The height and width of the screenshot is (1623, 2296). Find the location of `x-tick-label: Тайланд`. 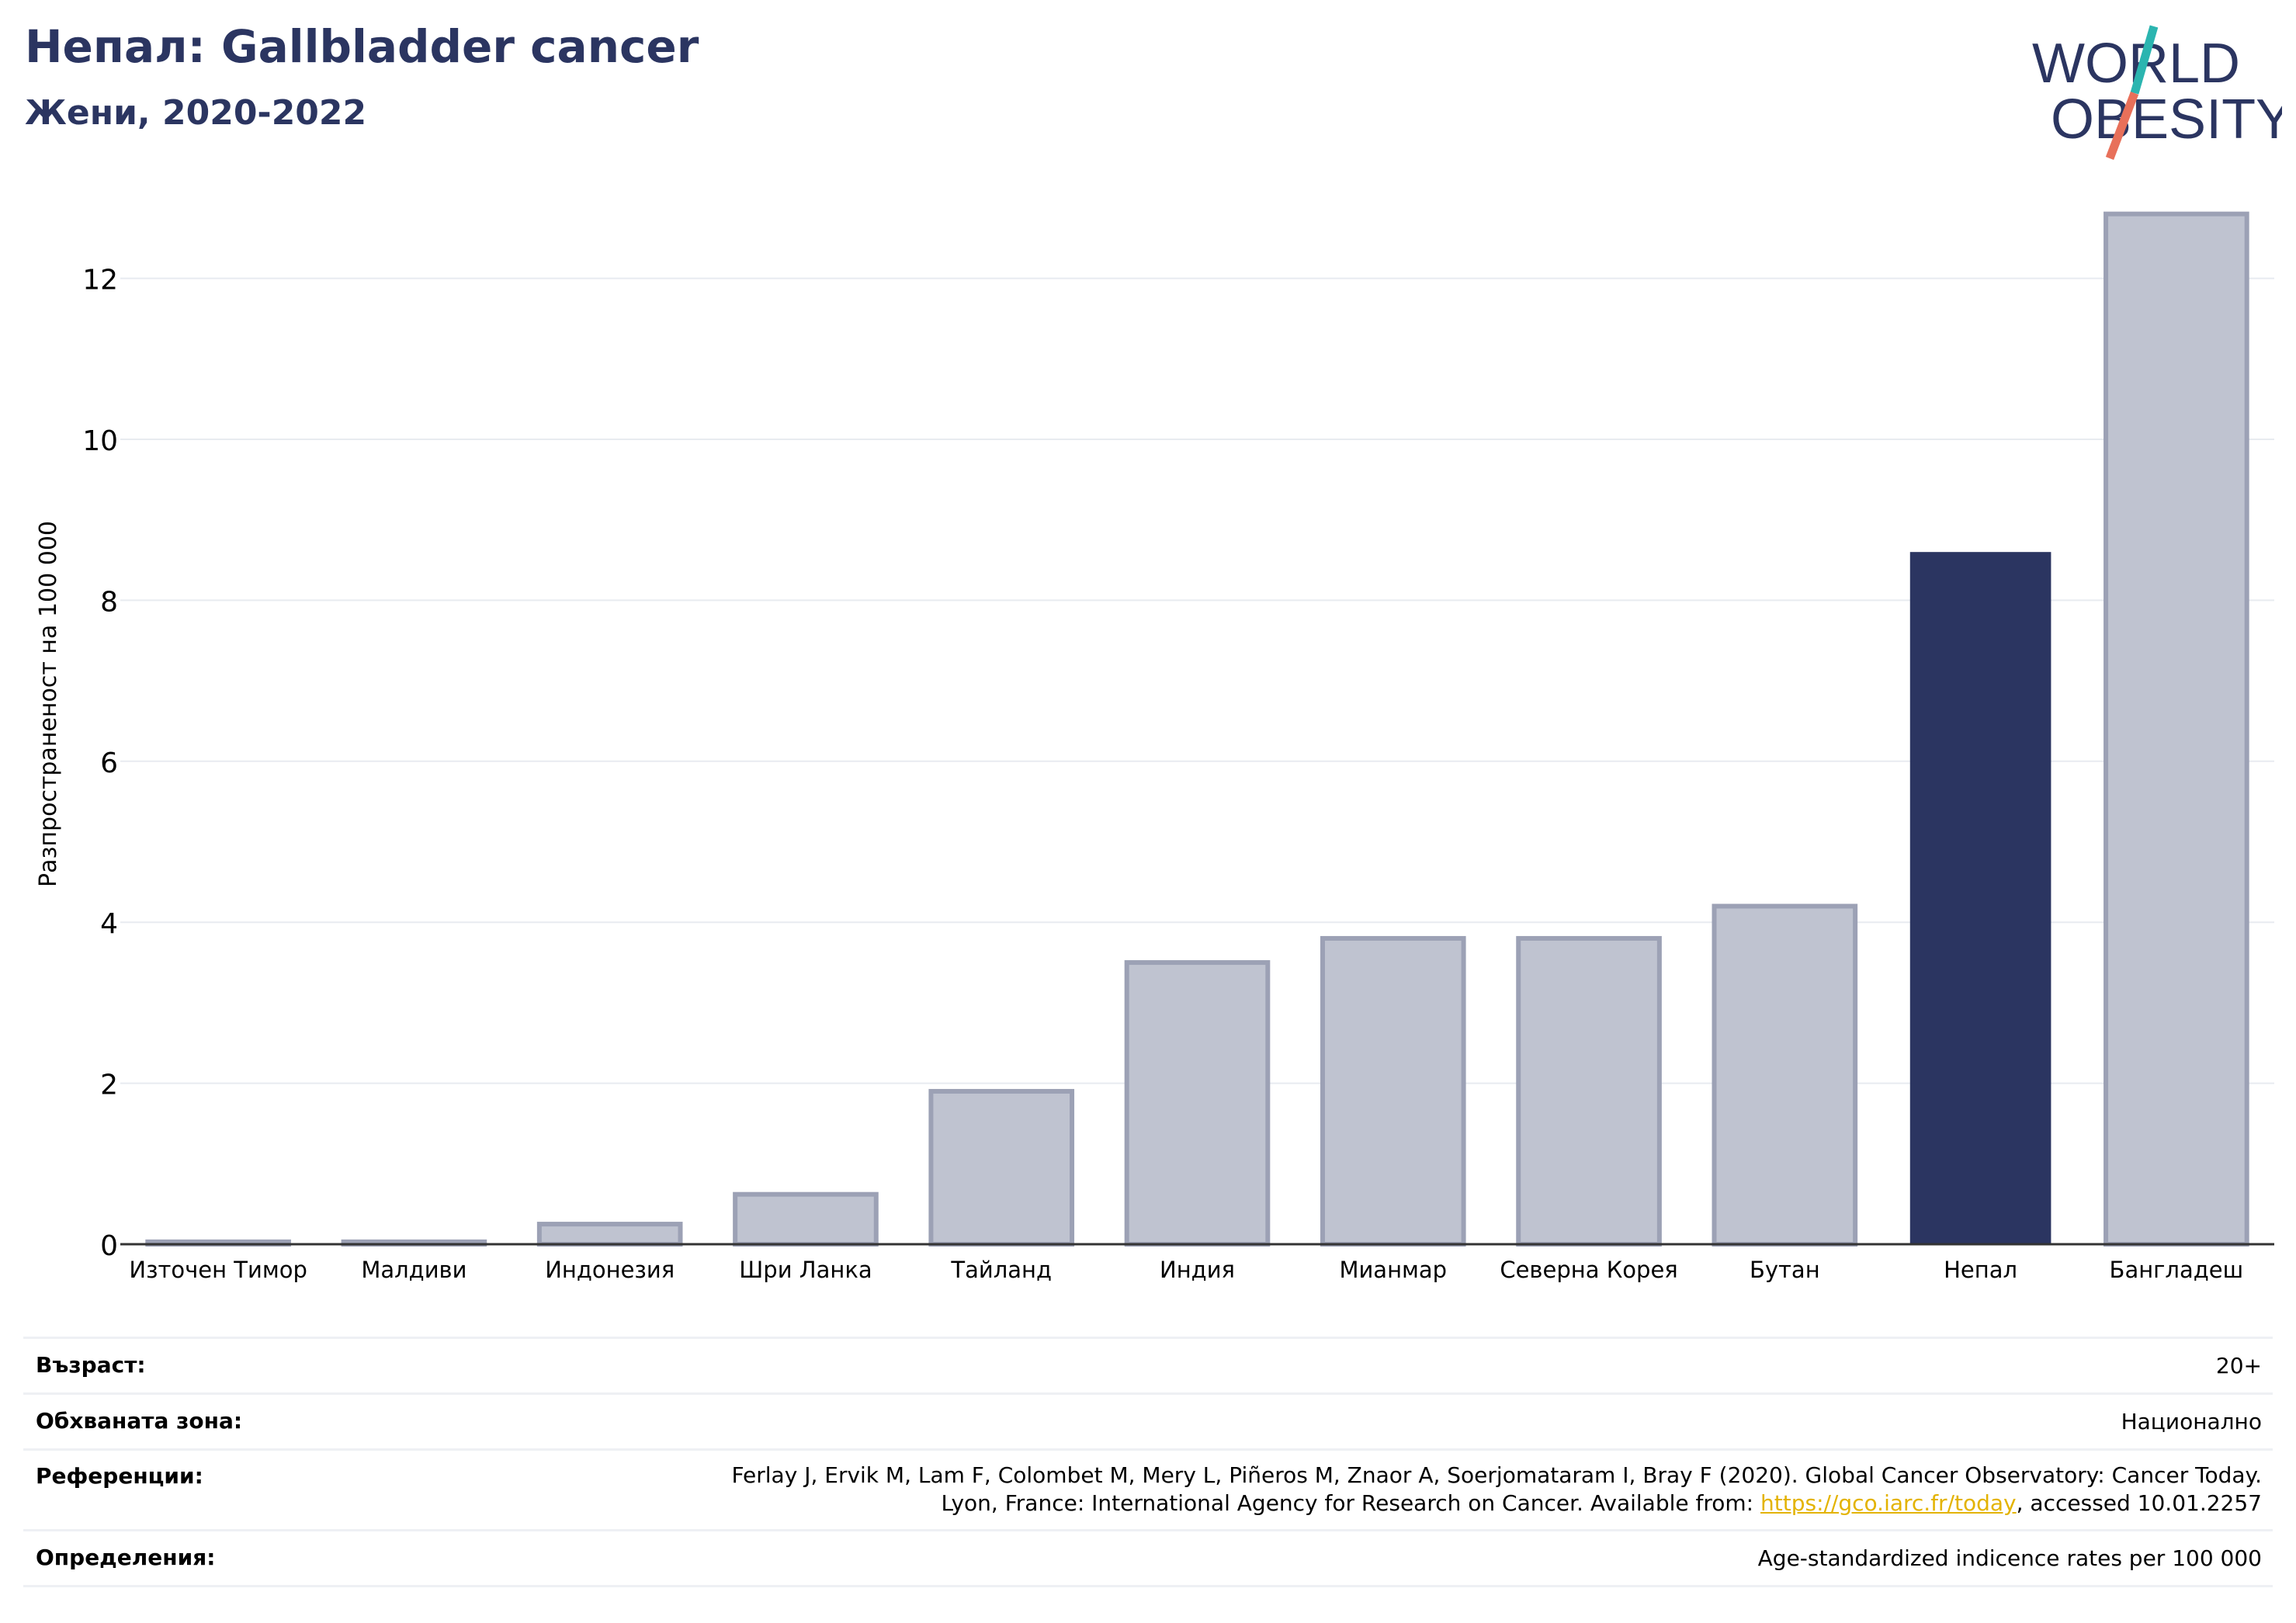

x-tick-label: Тайланд is located at coordinates (1001, 1270).